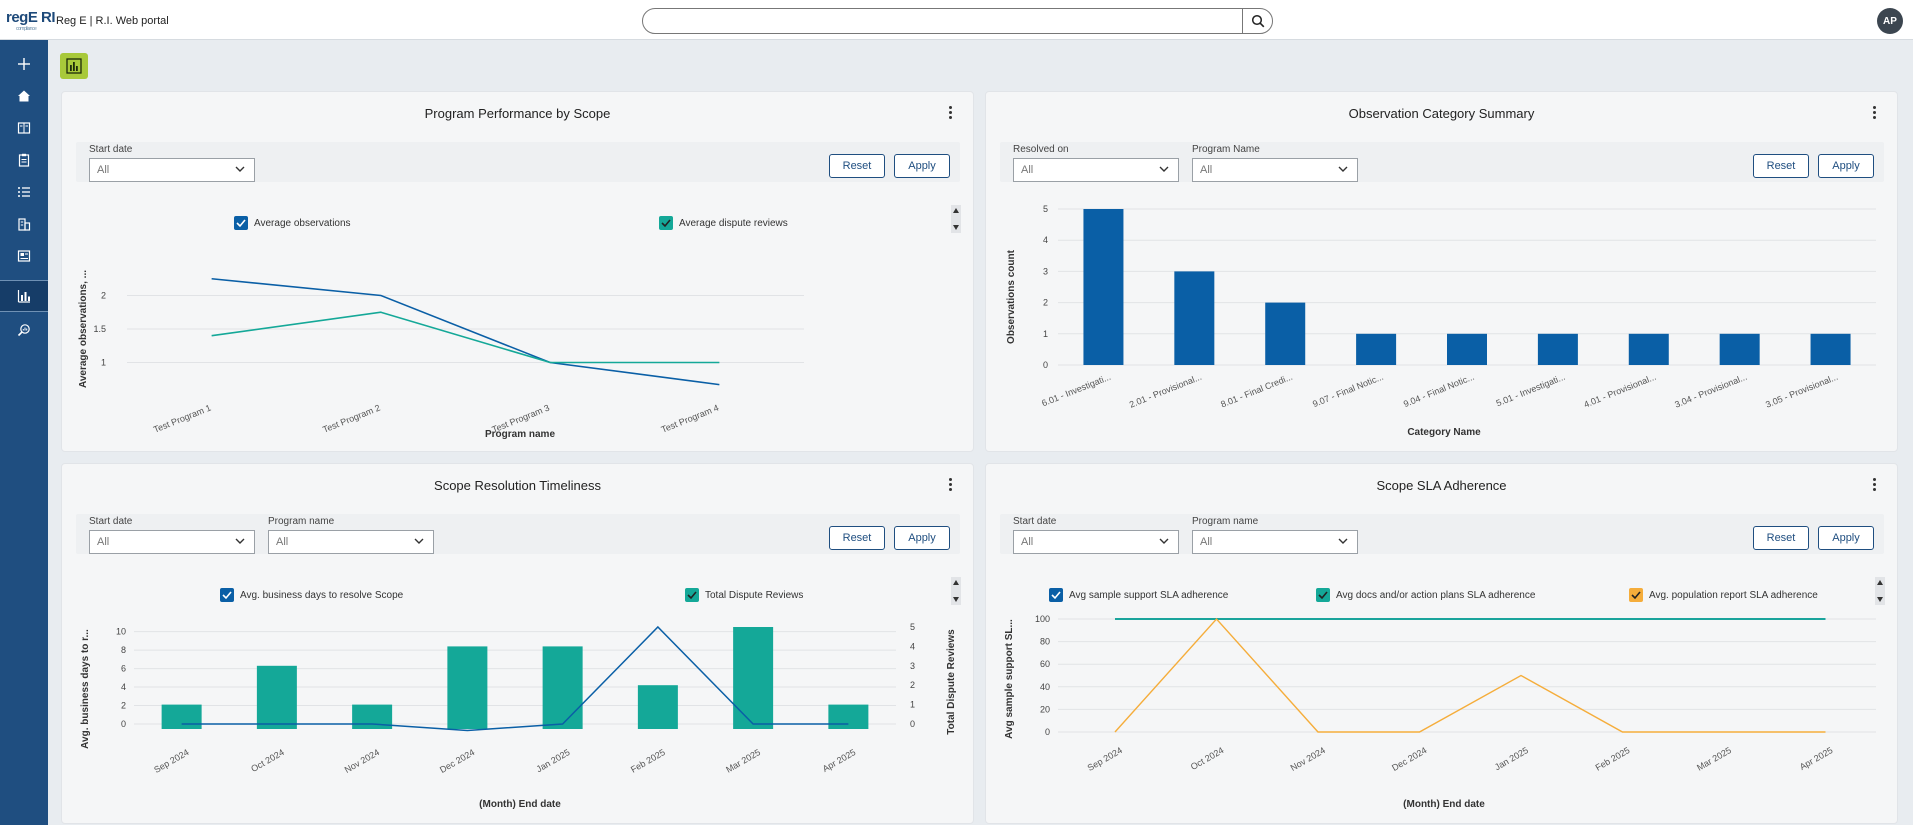  What do you see at coordinates (1047, 732) in the screenshot?
I see `y-tick-label: 0` at bounding box center [1047, 732].